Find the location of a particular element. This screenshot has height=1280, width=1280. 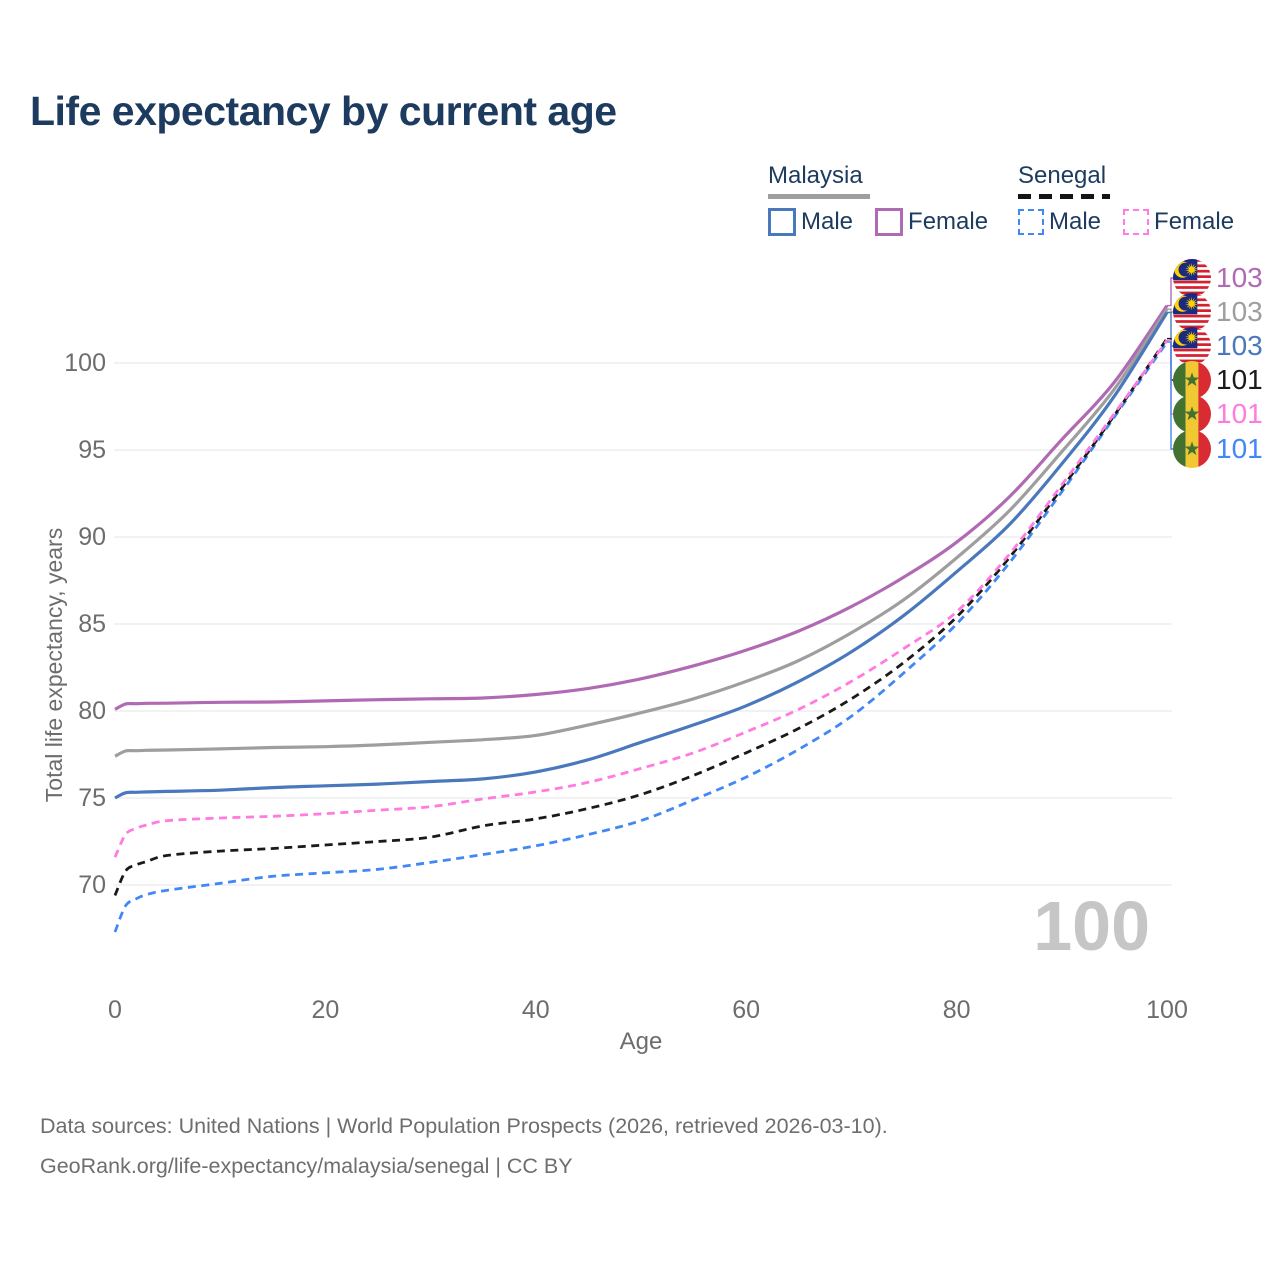

end-label-value-senegal-female: 101 is located at coordinates (1239, 413).